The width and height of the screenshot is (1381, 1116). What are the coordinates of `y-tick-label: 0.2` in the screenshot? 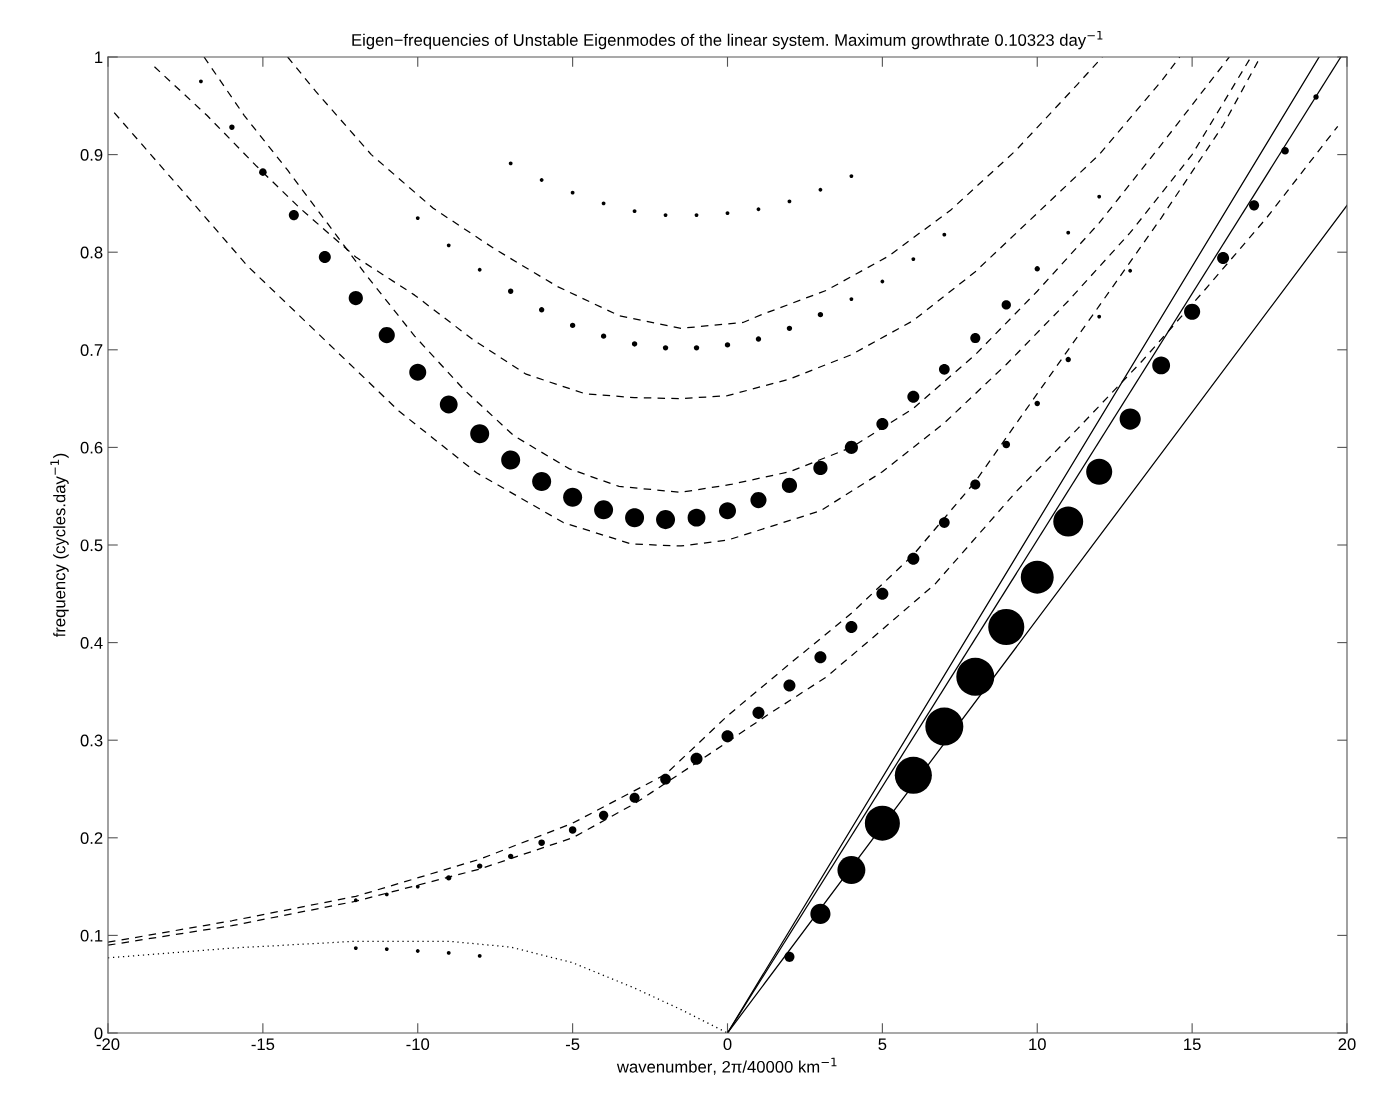 It's located at (91, 838).